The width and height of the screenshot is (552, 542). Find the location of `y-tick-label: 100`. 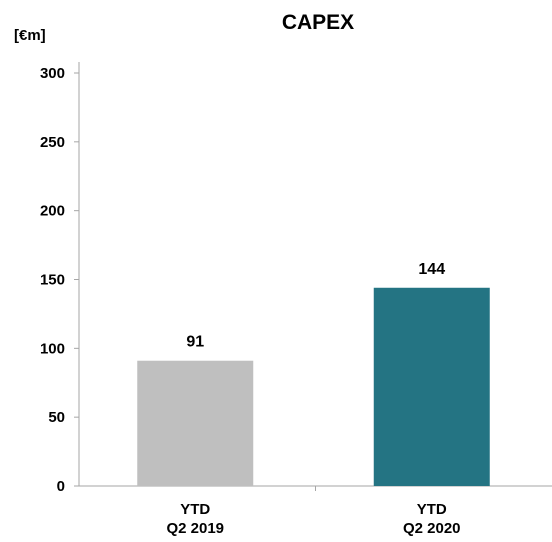

y-tick-label: 100 is located at coordinates (52, 348).